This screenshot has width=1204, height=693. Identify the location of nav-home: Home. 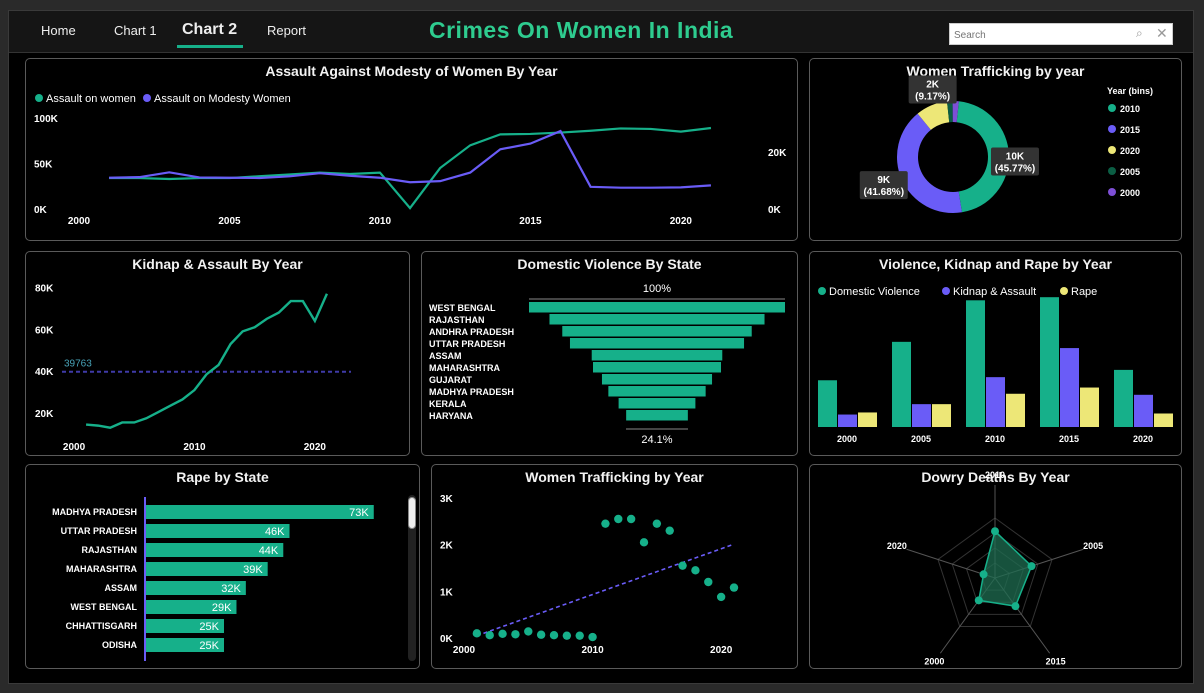
(58, 30).